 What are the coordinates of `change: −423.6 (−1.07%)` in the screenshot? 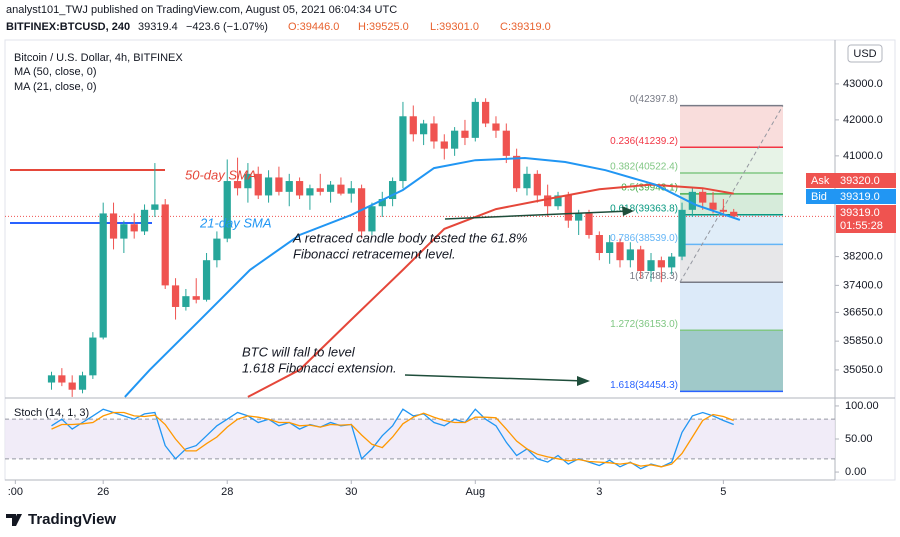 It's located at (227, 27).